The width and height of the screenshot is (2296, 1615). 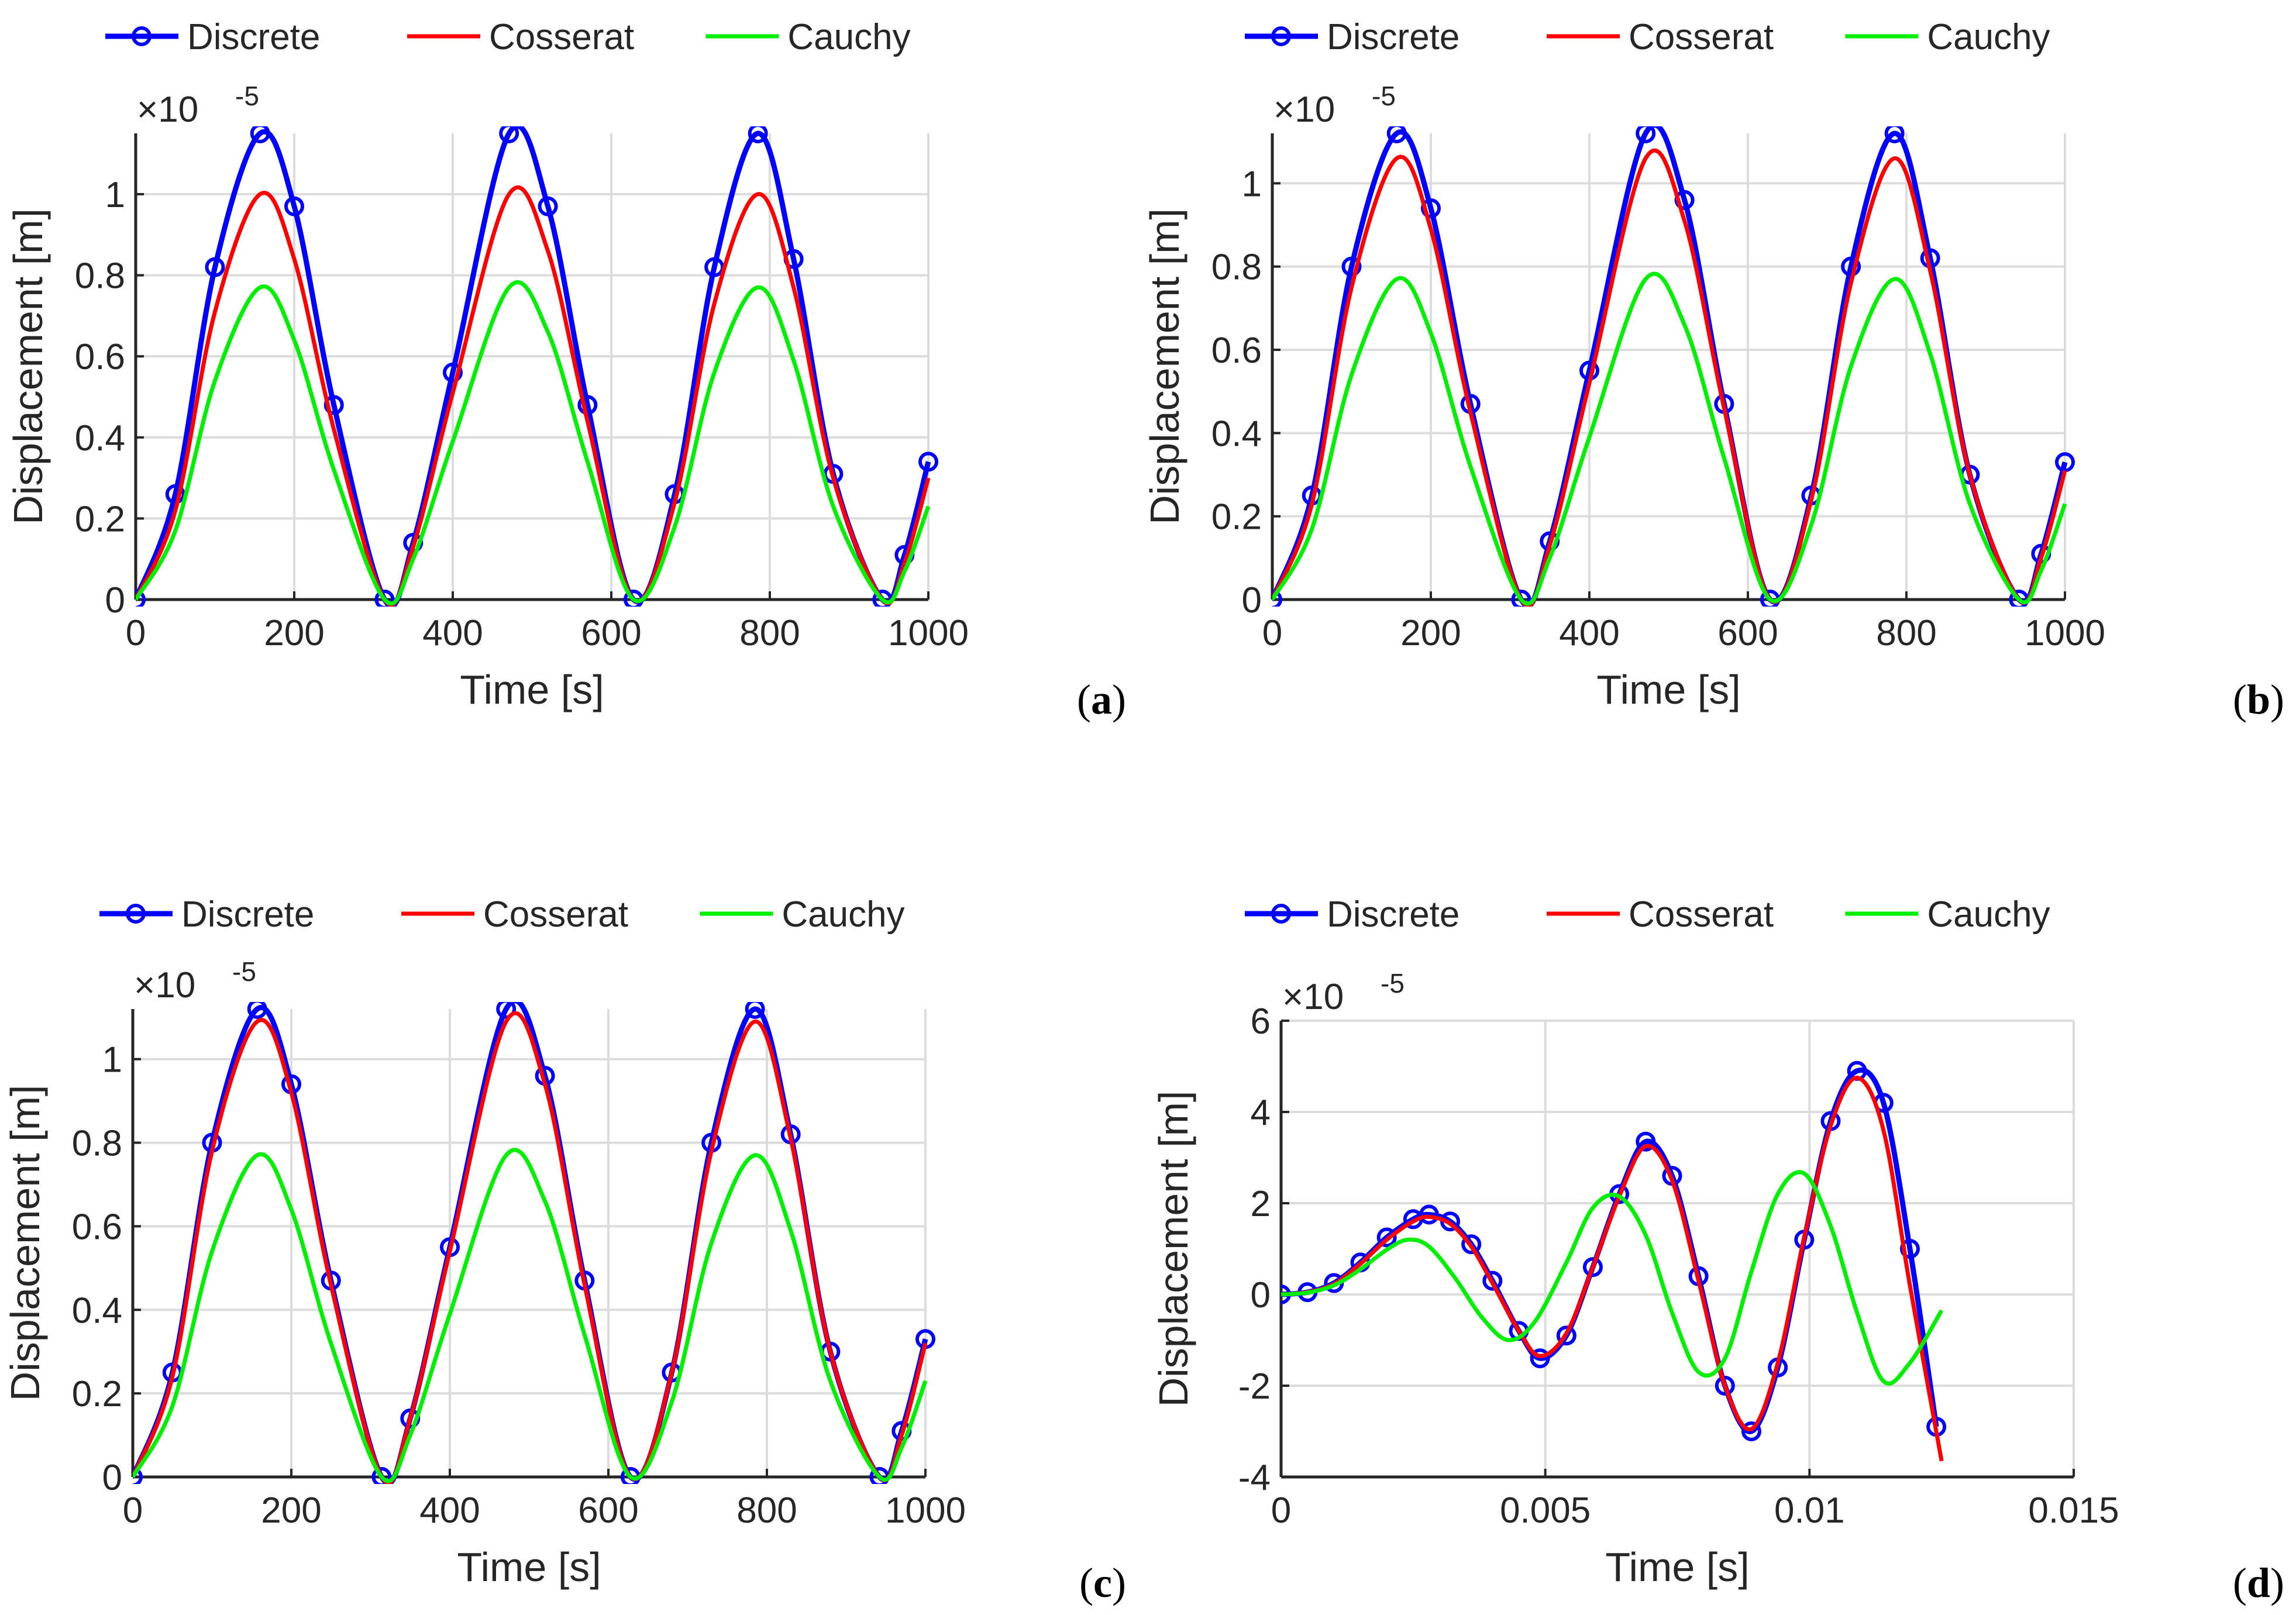 What do you see at coordinates (1261, 1113) in the screenshot?
I see `y-tick-label: 4` at bounding box center [1261, 1113].